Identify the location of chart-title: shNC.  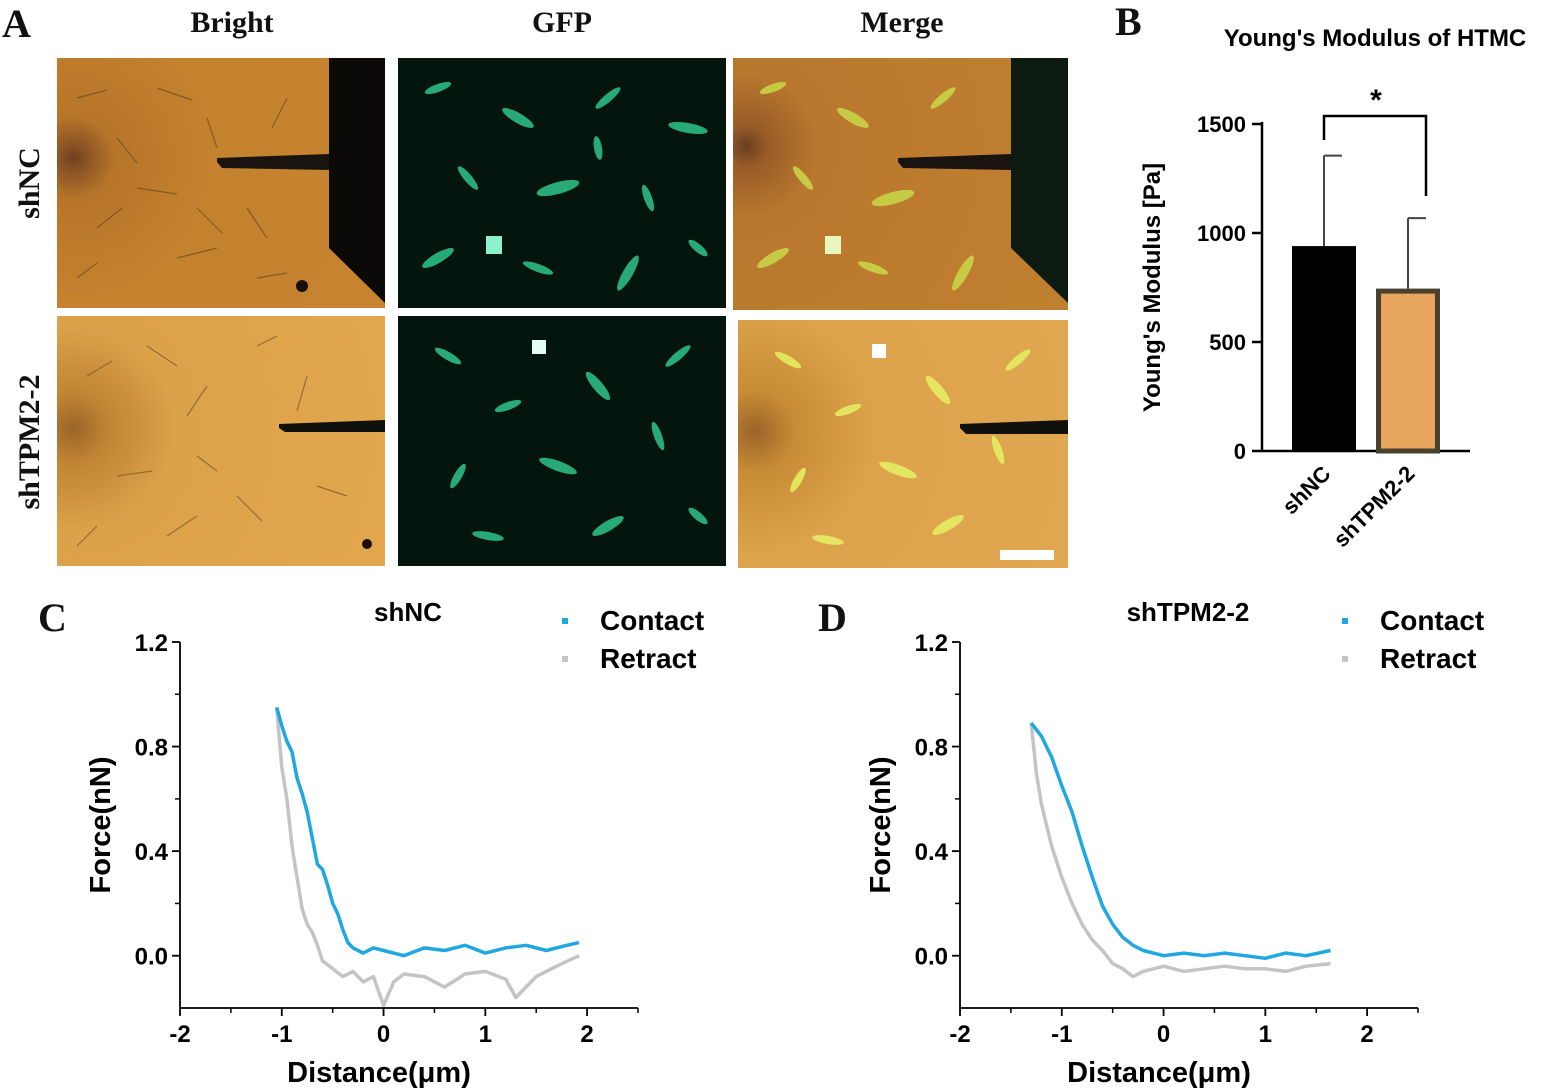
(408, 612).